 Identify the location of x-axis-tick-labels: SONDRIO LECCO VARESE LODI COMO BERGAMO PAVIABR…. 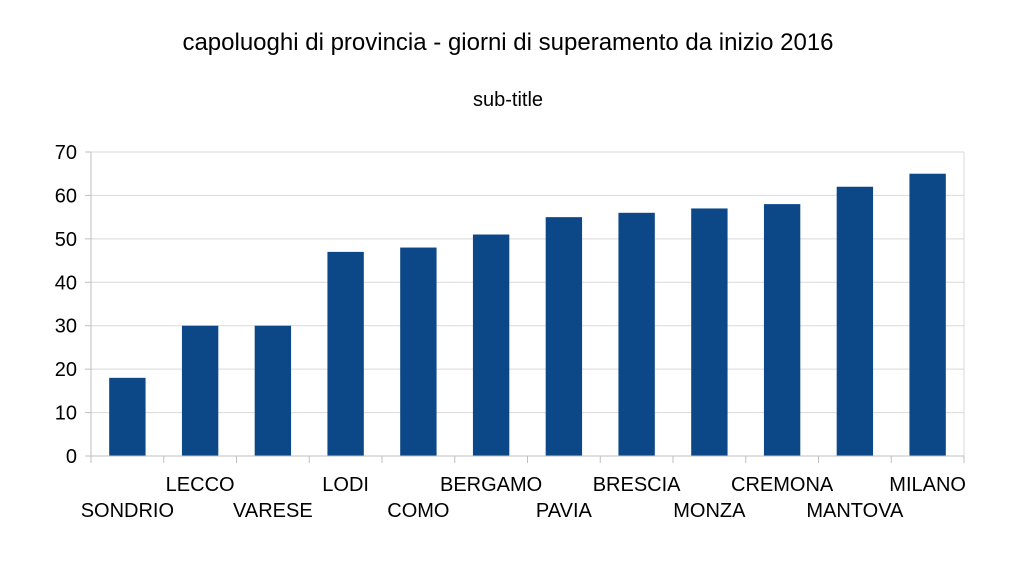
(523, 498).